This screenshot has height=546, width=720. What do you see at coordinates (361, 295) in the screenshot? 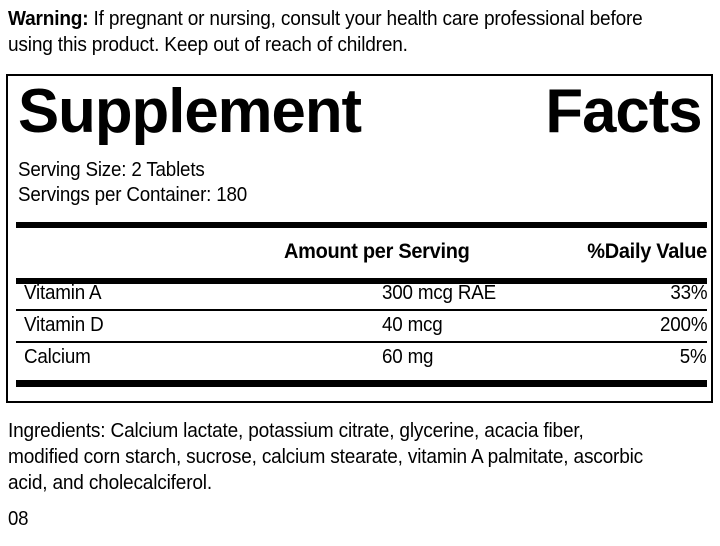
I see `table-row: Vitamin A 300 mcg RAE 33%` at bounding box center [361, 295].